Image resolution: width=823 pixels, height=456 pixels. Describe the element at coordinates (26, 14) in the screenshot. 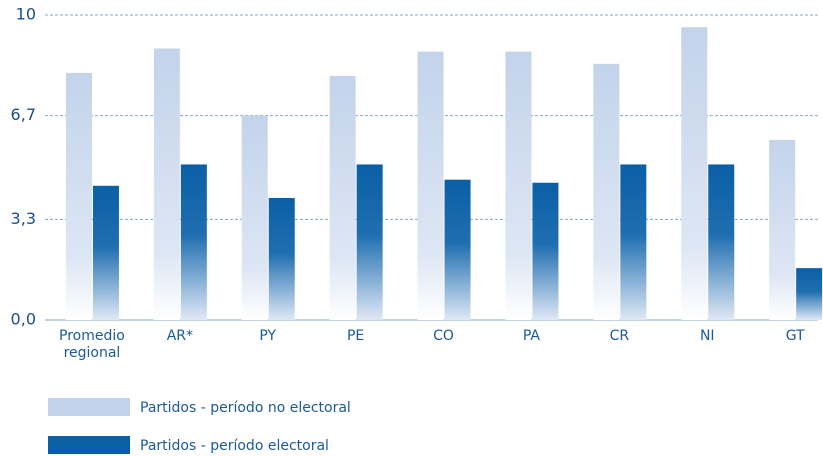

I see `y-tick-label: 10` at that location.